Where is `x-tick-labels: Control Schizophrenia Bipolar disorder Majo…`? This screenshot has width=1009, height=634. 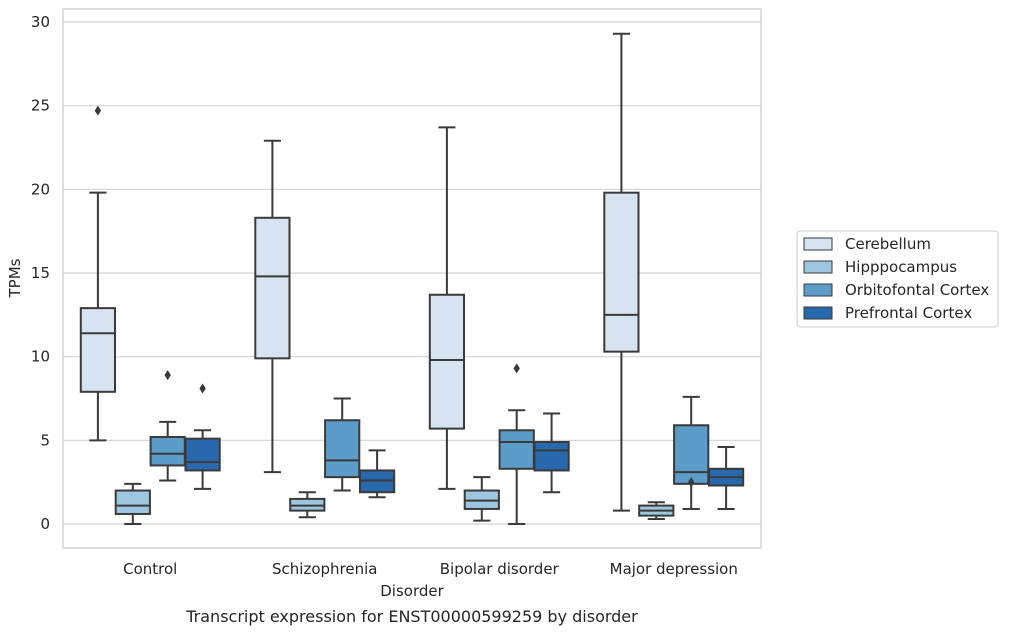 x-tick-labels: Control Schizophrenia Bipolar disorder Majo… is located at coordinates (430, 569).